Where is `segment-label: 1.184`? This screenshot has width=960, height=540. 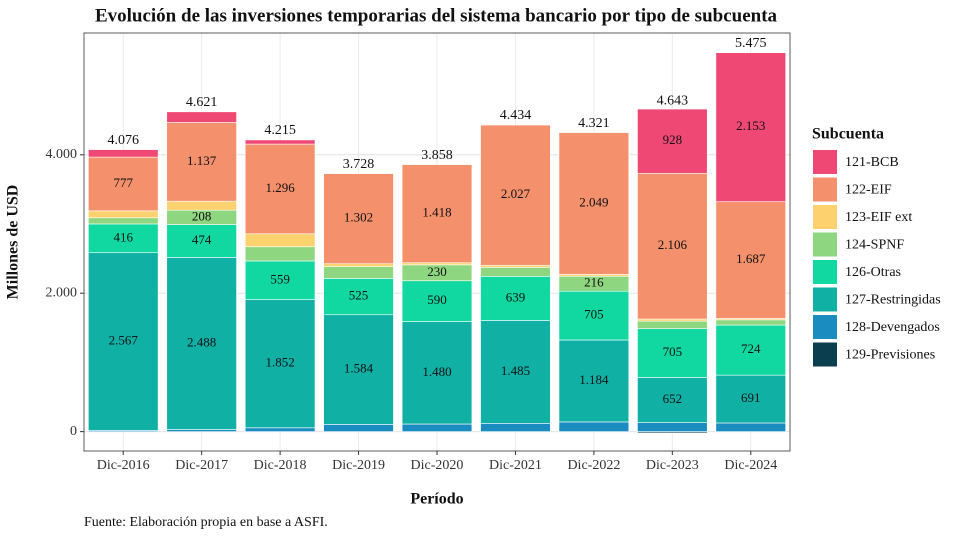 segment-label: 1.184 is located at coordinates (594, 379).